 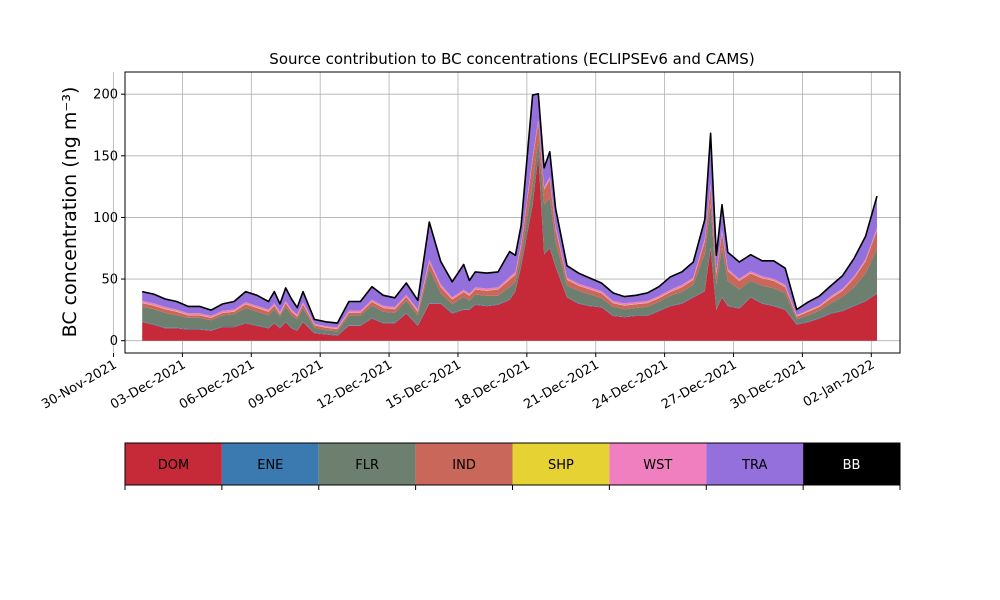 I want to click on legend-swatch-dom, so click(x=173, y=464).